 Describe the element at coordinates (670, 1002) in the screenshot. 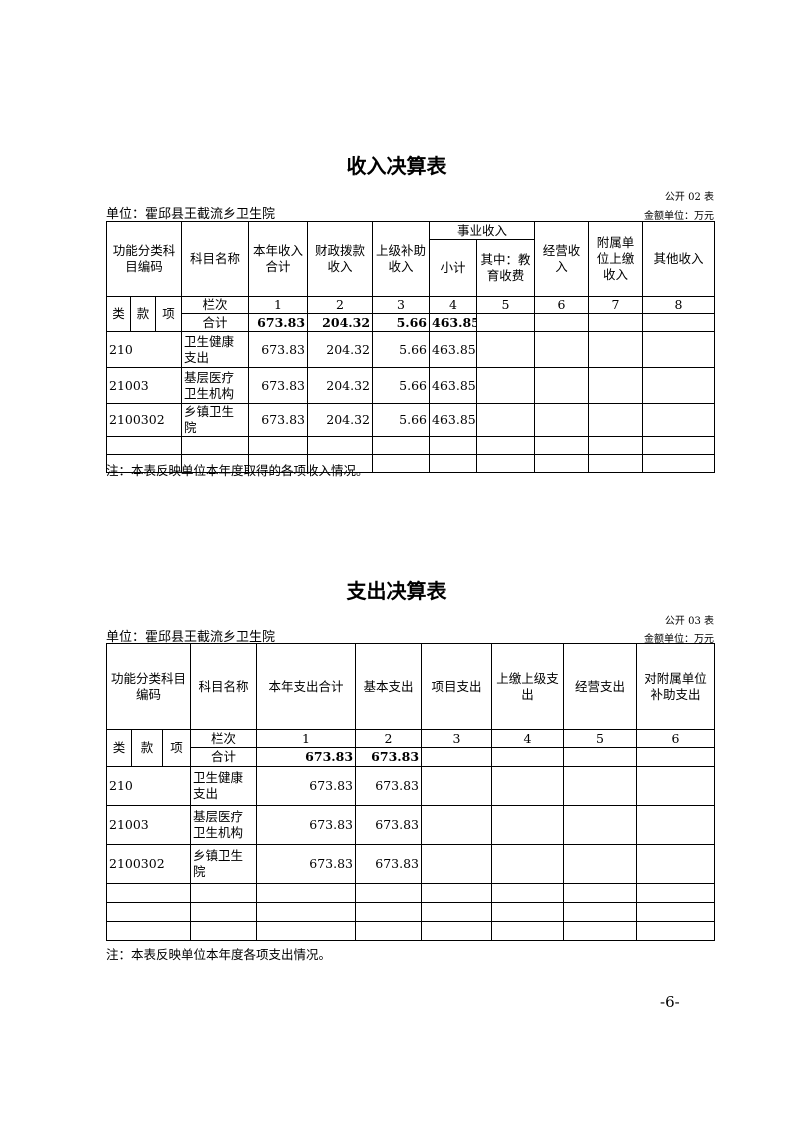

I see `page-number: -6-` at that location.